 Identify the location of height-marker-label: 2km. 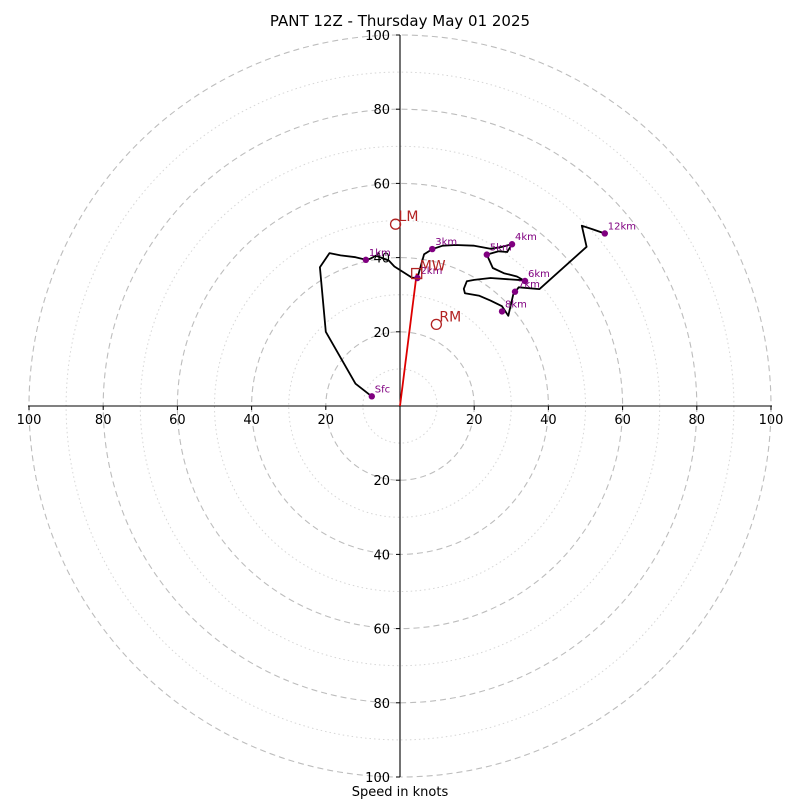
(431, 271).